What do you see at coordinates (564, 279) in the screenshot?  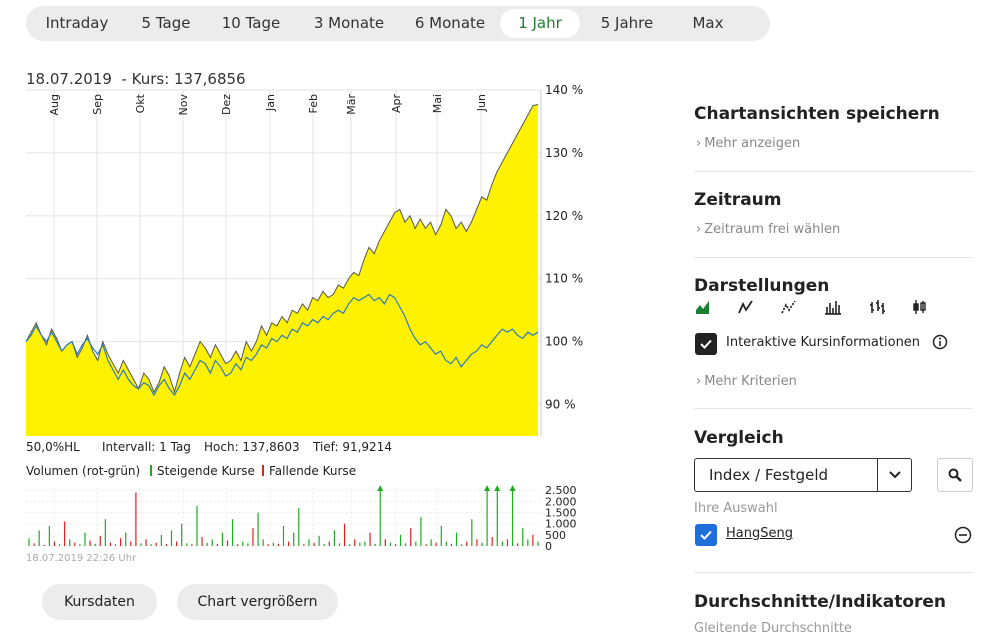 I see `y-tick-label: 110 %` at bounding box center [564, 279].